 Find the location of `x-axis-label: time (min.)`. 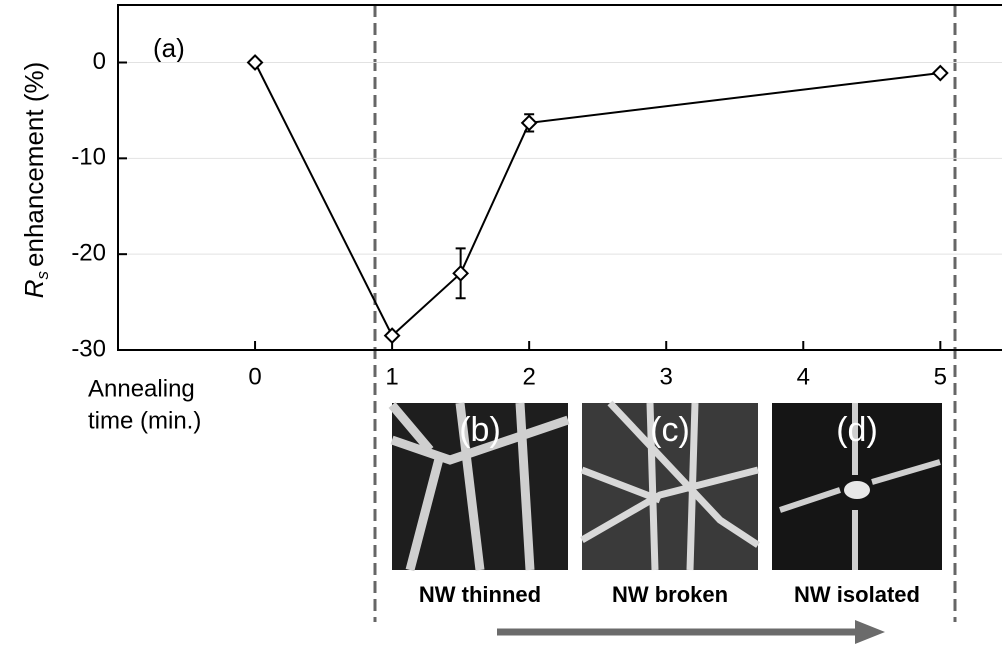

x-axis-label: time (min.) is located at coordinates (144, 420).